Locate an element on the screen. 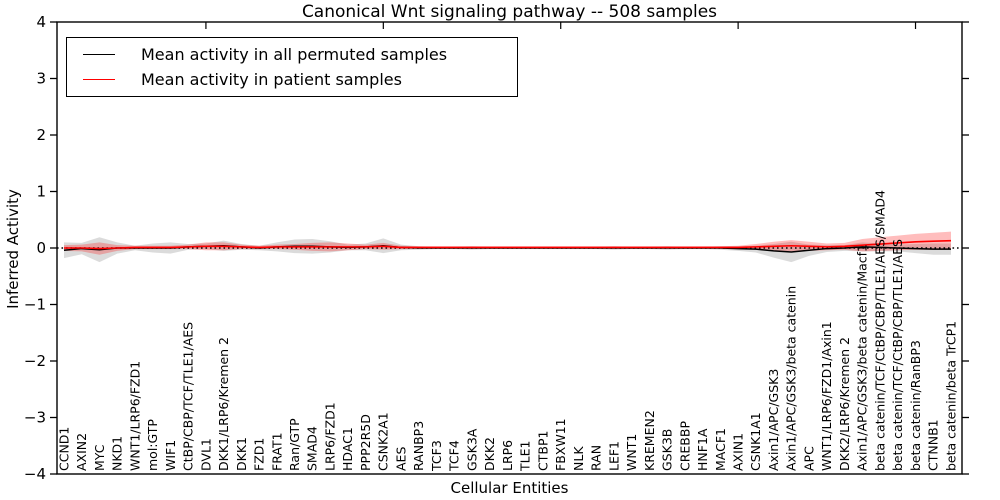 The height and width of the screenshot is (500, 1000). legend-line-permuted-icon is located at coordinates (99, 54).